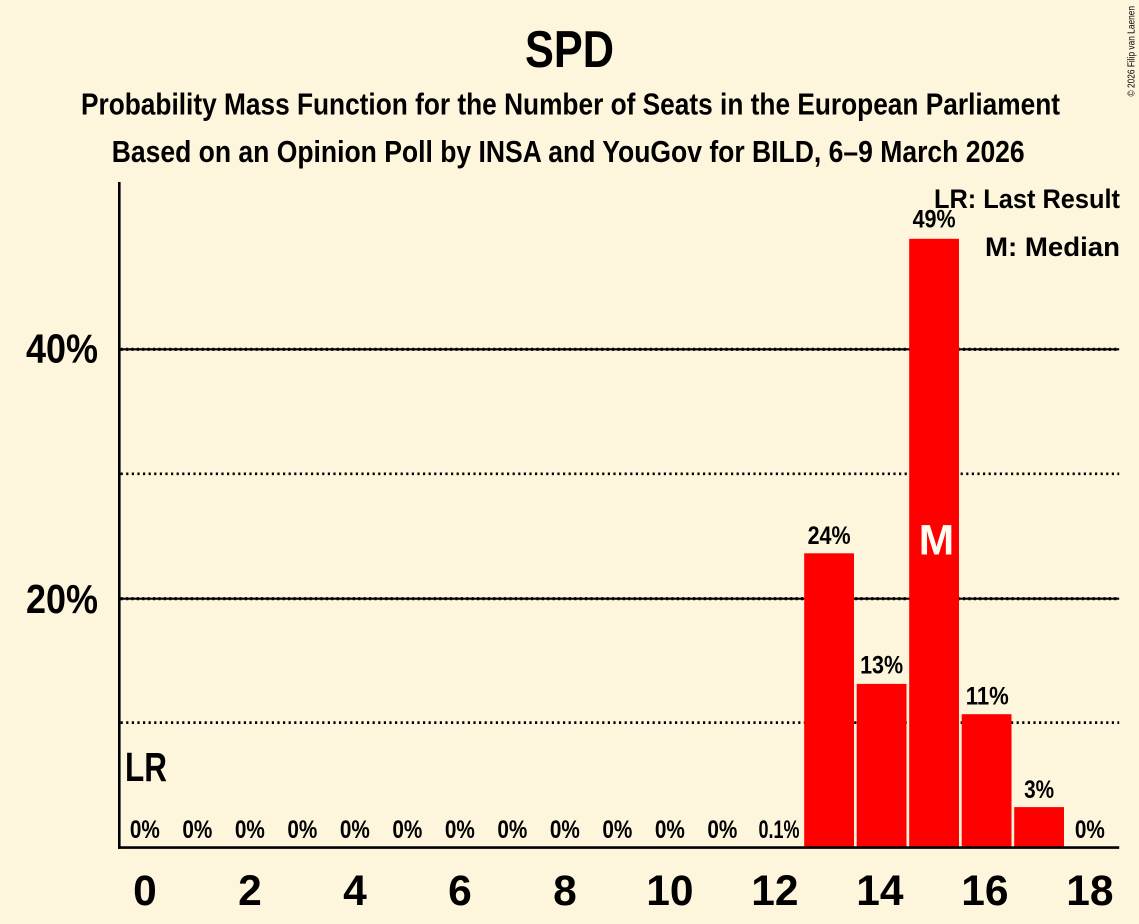  I want to click on svg-text: 8, so click(565, 891).